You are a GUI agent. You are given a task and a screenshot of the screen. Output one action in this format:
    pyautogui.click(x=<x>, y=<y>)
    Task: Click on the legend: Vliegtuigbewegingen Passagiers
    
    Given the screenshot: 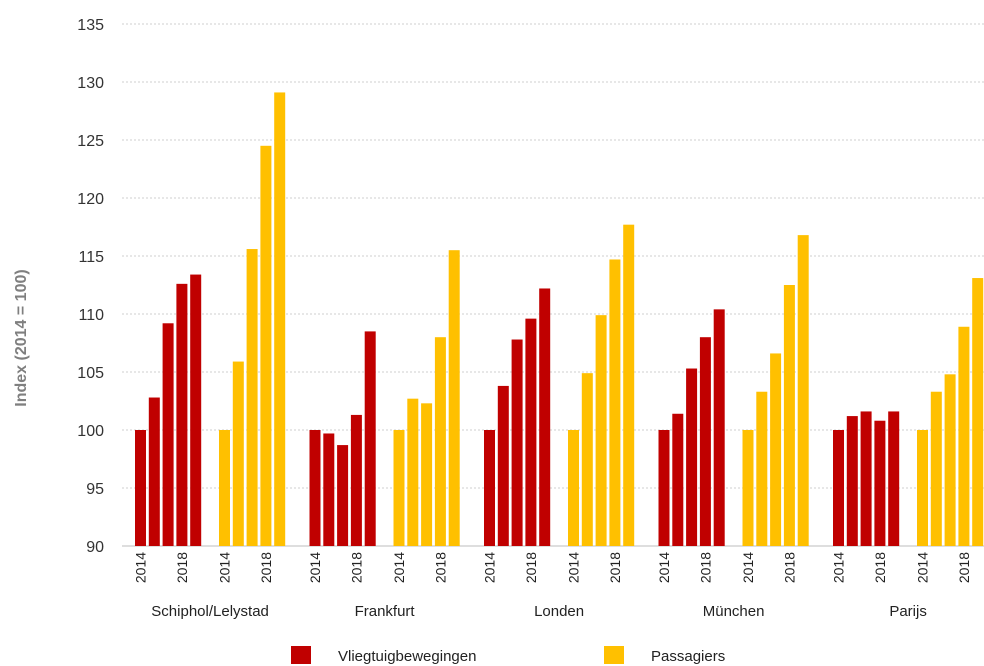 What is the action you would take?
    pyautogui.click(x=508, y=655)
    